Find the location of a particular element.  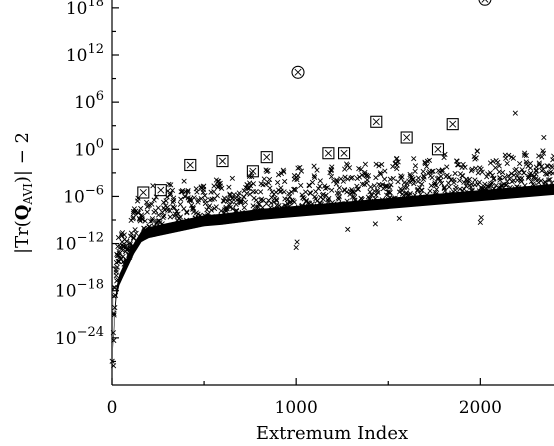

y-tick-label: 1012 is located at coordinates (85, 54).